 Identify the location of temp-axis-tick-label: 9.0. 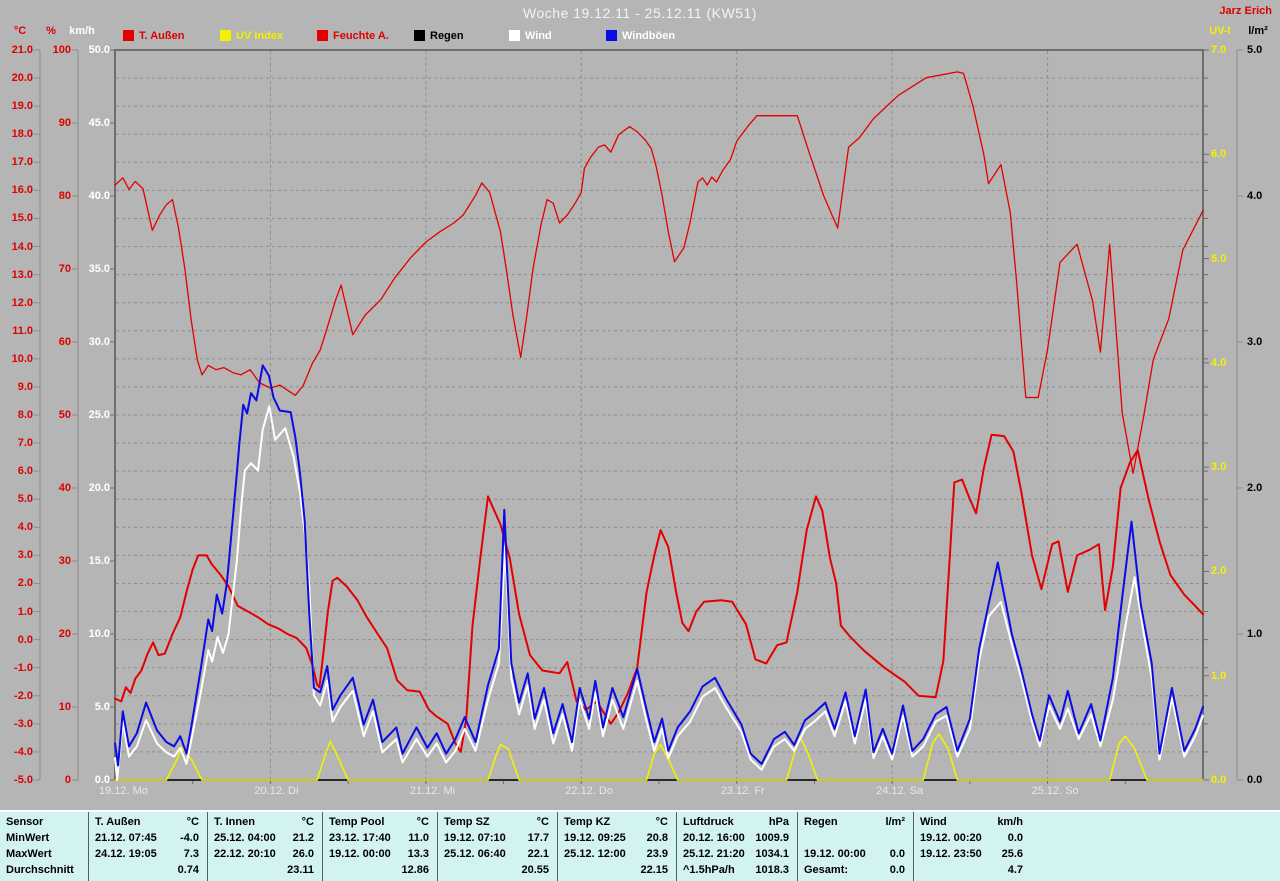
(25, 386).